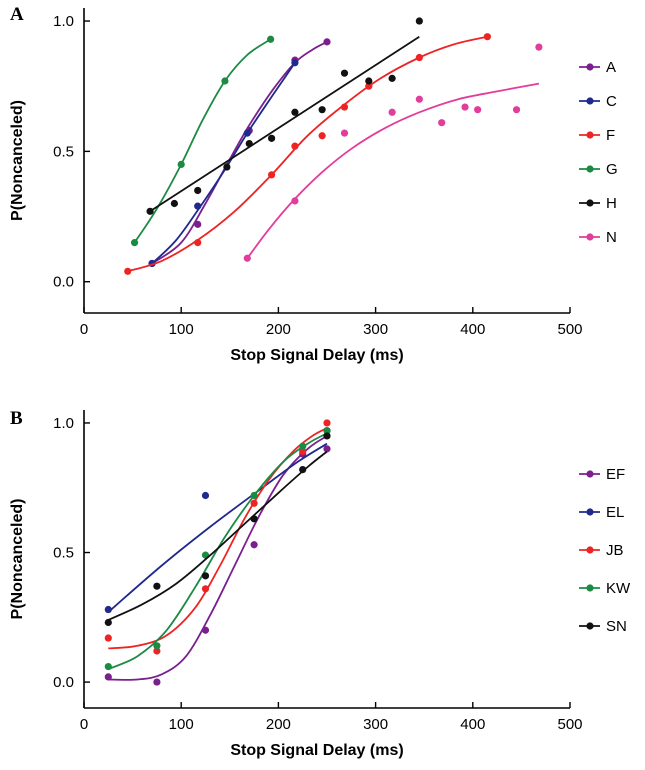 The width and height of the screenshot is (645, 770). I want to click on legend-label-kw: KW, so click(618, 588).